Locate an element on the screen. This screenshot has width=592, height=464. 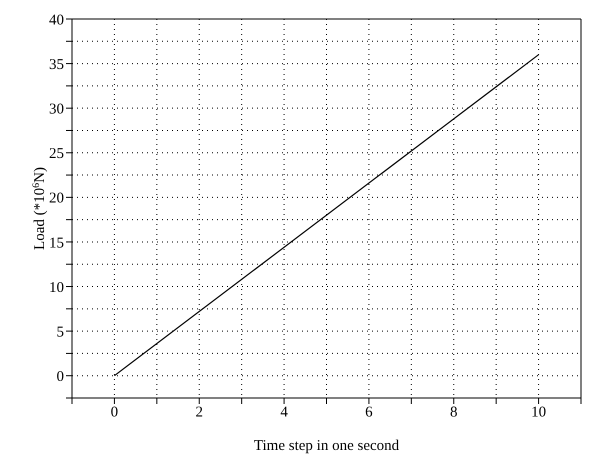
y-tick-label: 30 is located at coordinates (56, 110).